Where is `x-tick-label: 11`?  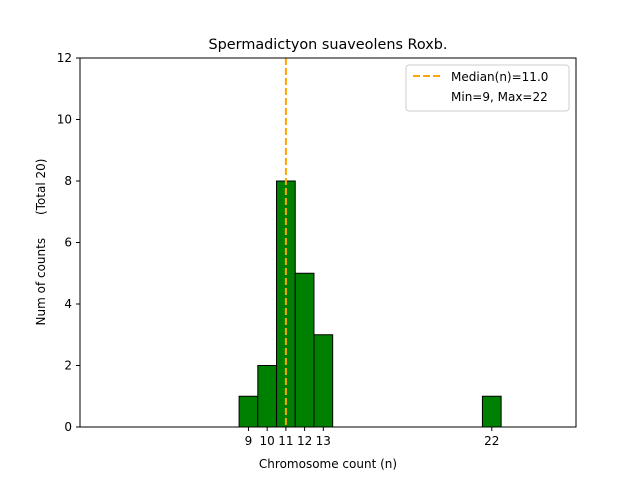
x-tick-label: 11 is located at coordinates (285, 441).